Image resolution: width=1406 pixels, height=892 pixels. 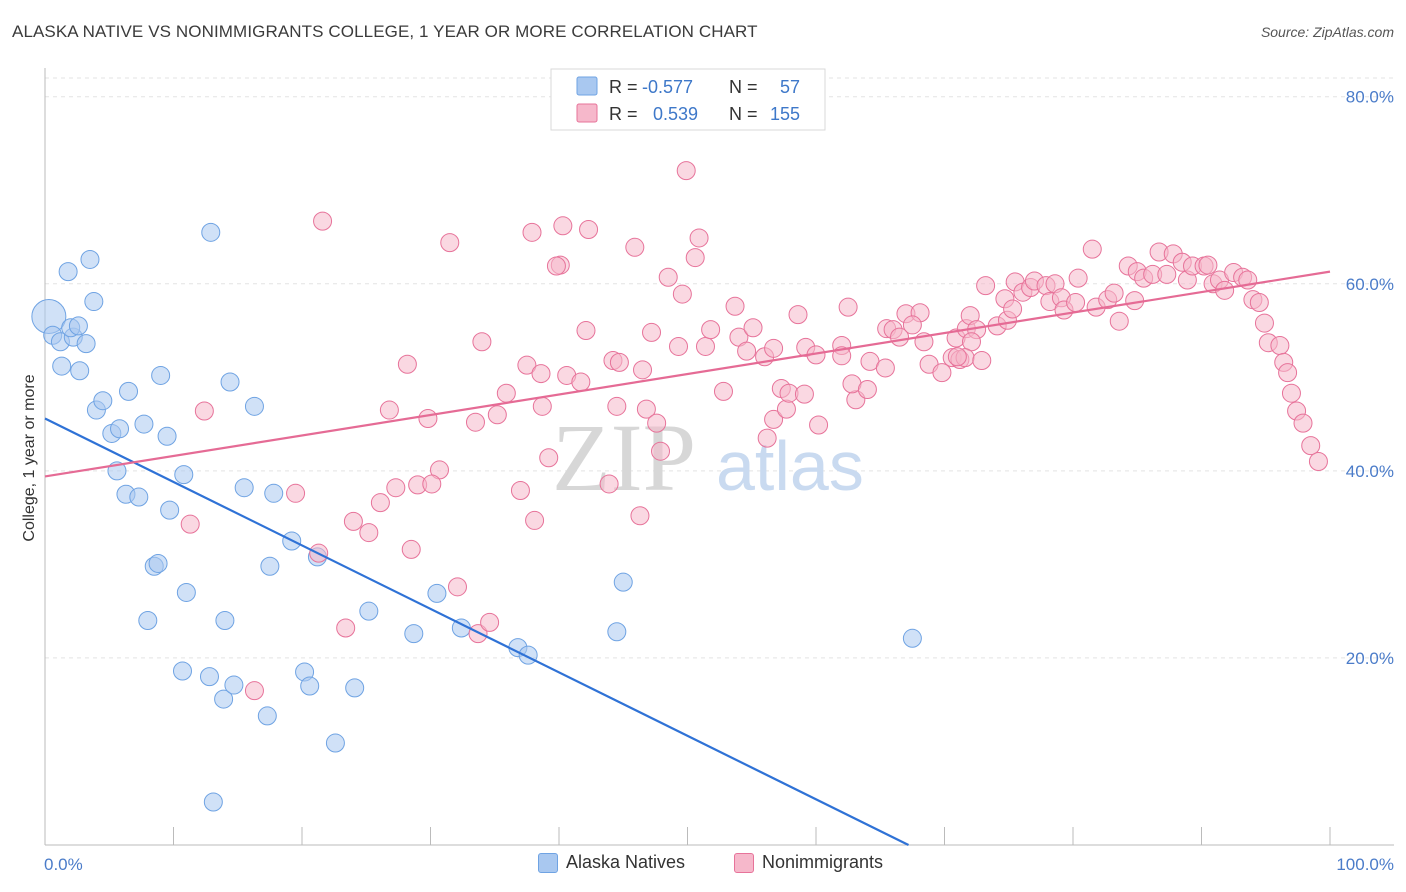 What do you see at coordinates (1370, 378) in the screenshot?
I see `y-tick-labels: 20.0% 40.0% 60.0% 80.0%` at bounding box center [1370, 378].